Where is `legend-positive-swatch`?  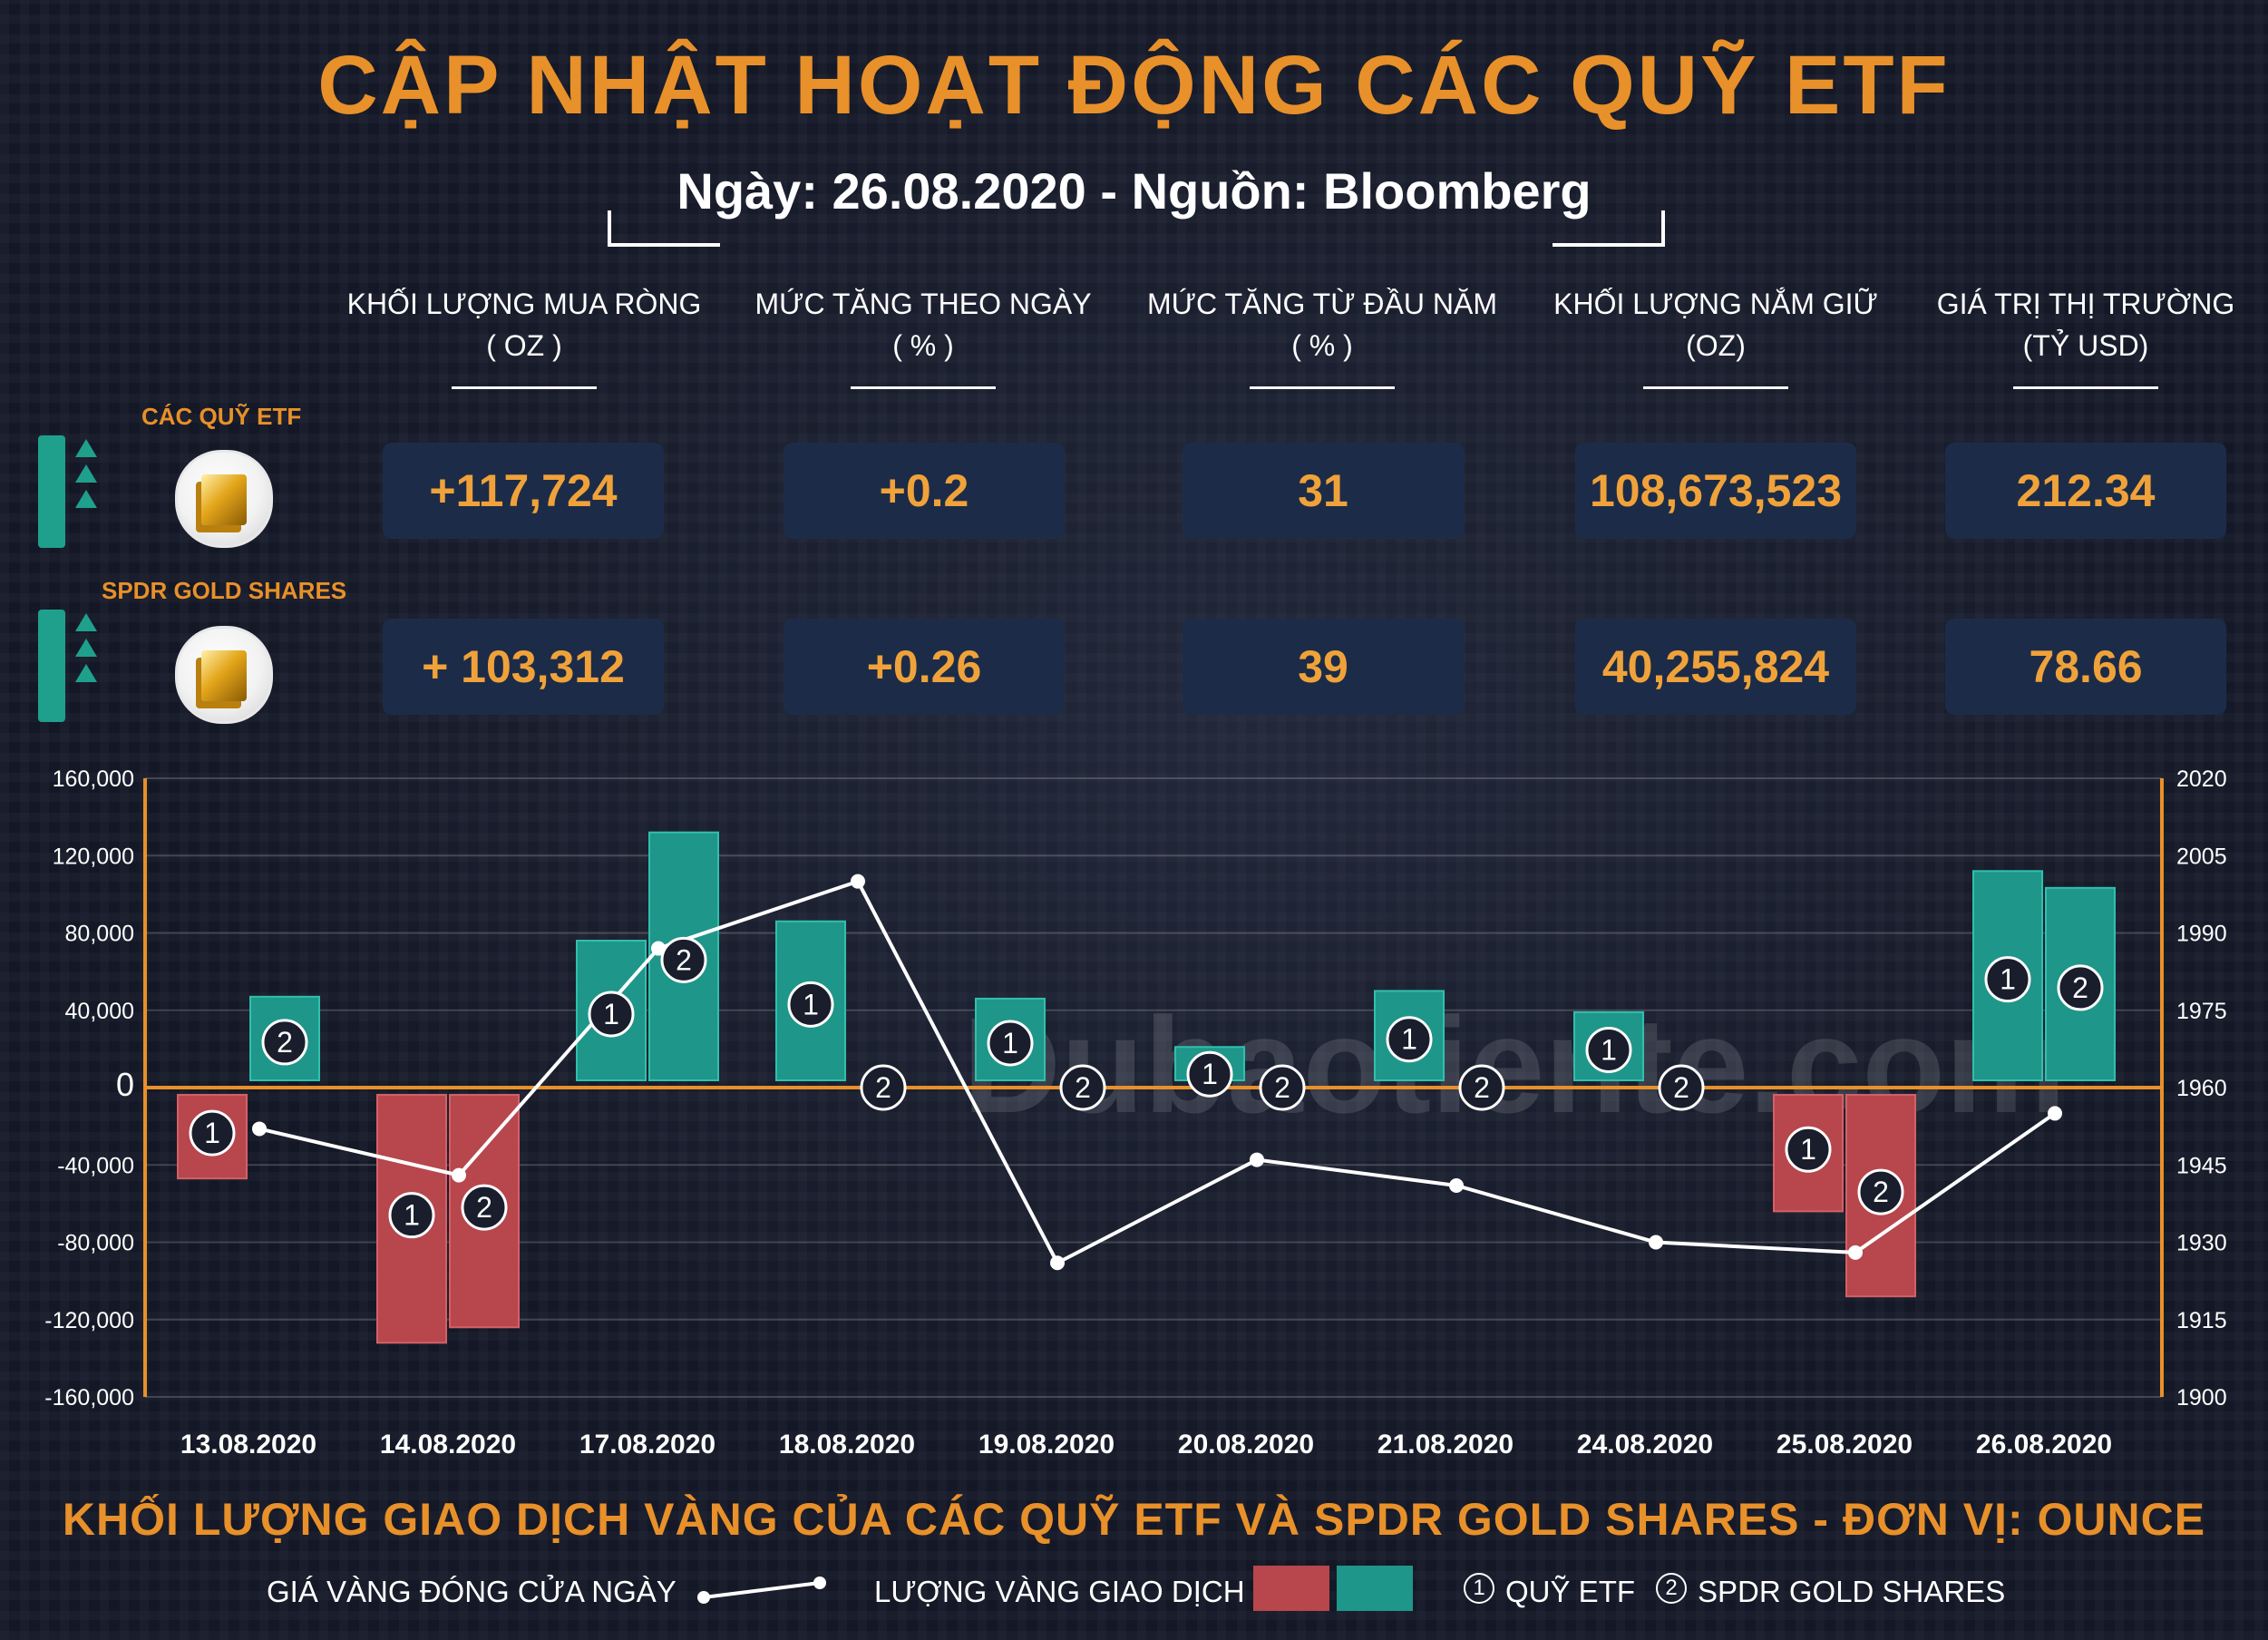 legend-positive-swatch is located at coordinates (1375, 1589).